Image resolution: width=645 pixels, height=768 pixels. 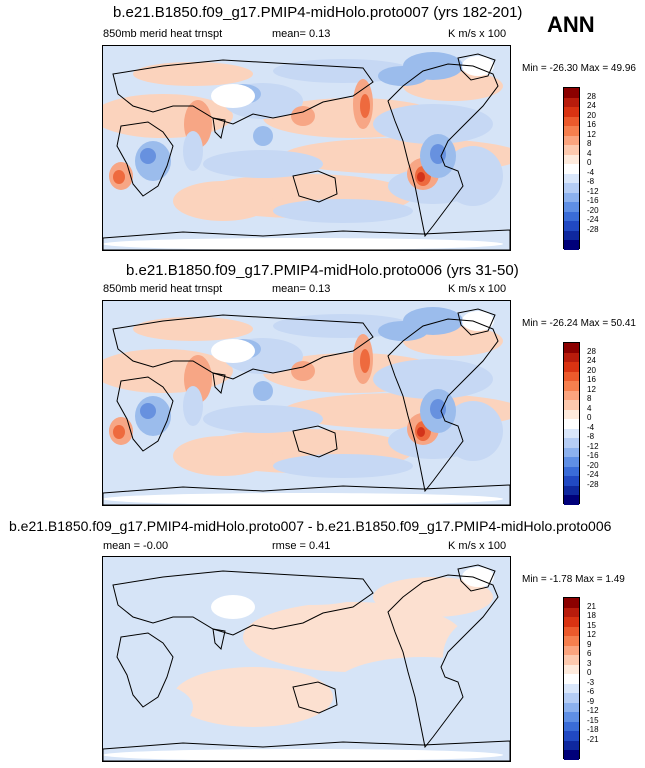 I want to click on colorbar-label: -4, so click(x=591, y=172).